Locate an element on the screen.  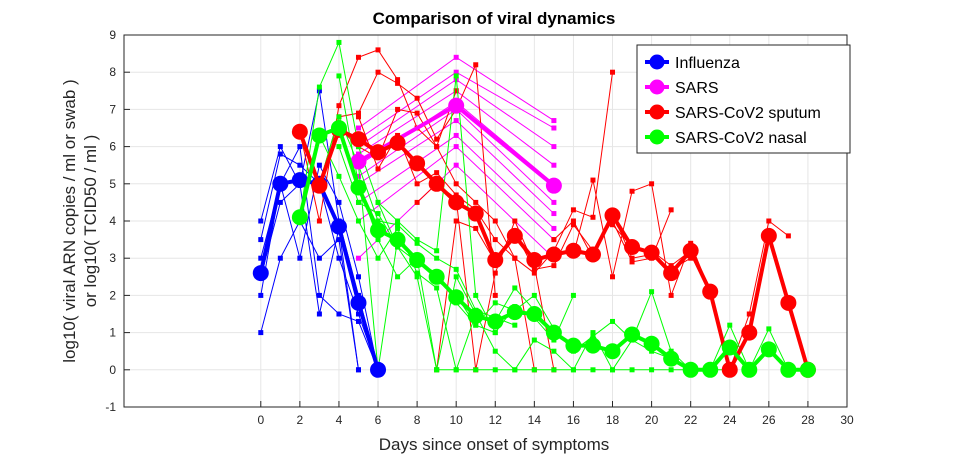
y-tick-label: 6 is located at coordinates (112, 147).